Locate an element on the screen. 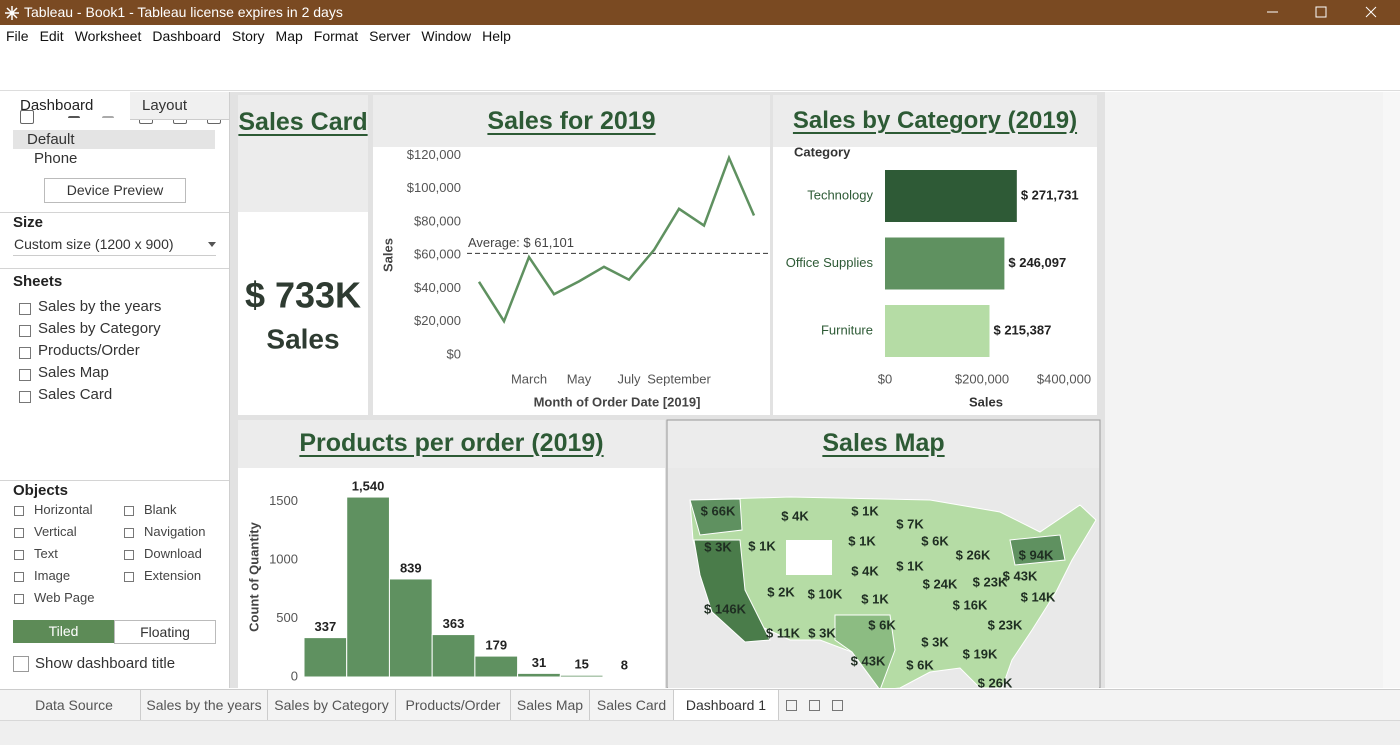 Image resolution: width=1400 pixels, height=745 pixels. sheet-tab: Sales Map is located at coordinates (550, 705).